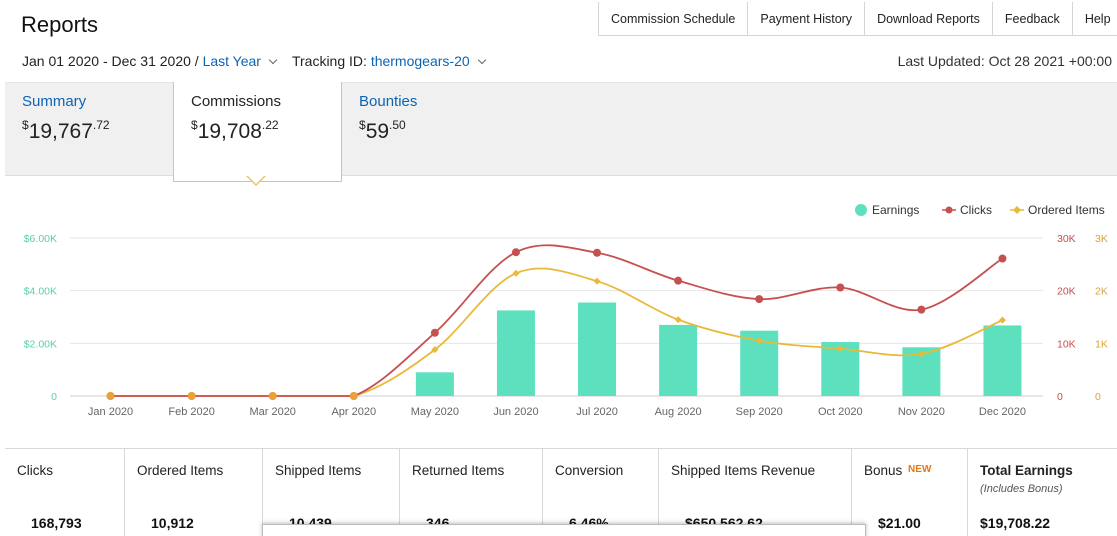  Describe the element at coordinates (231, 61) in the screenshot. I see `period-dropdown: Last Year` at that location.